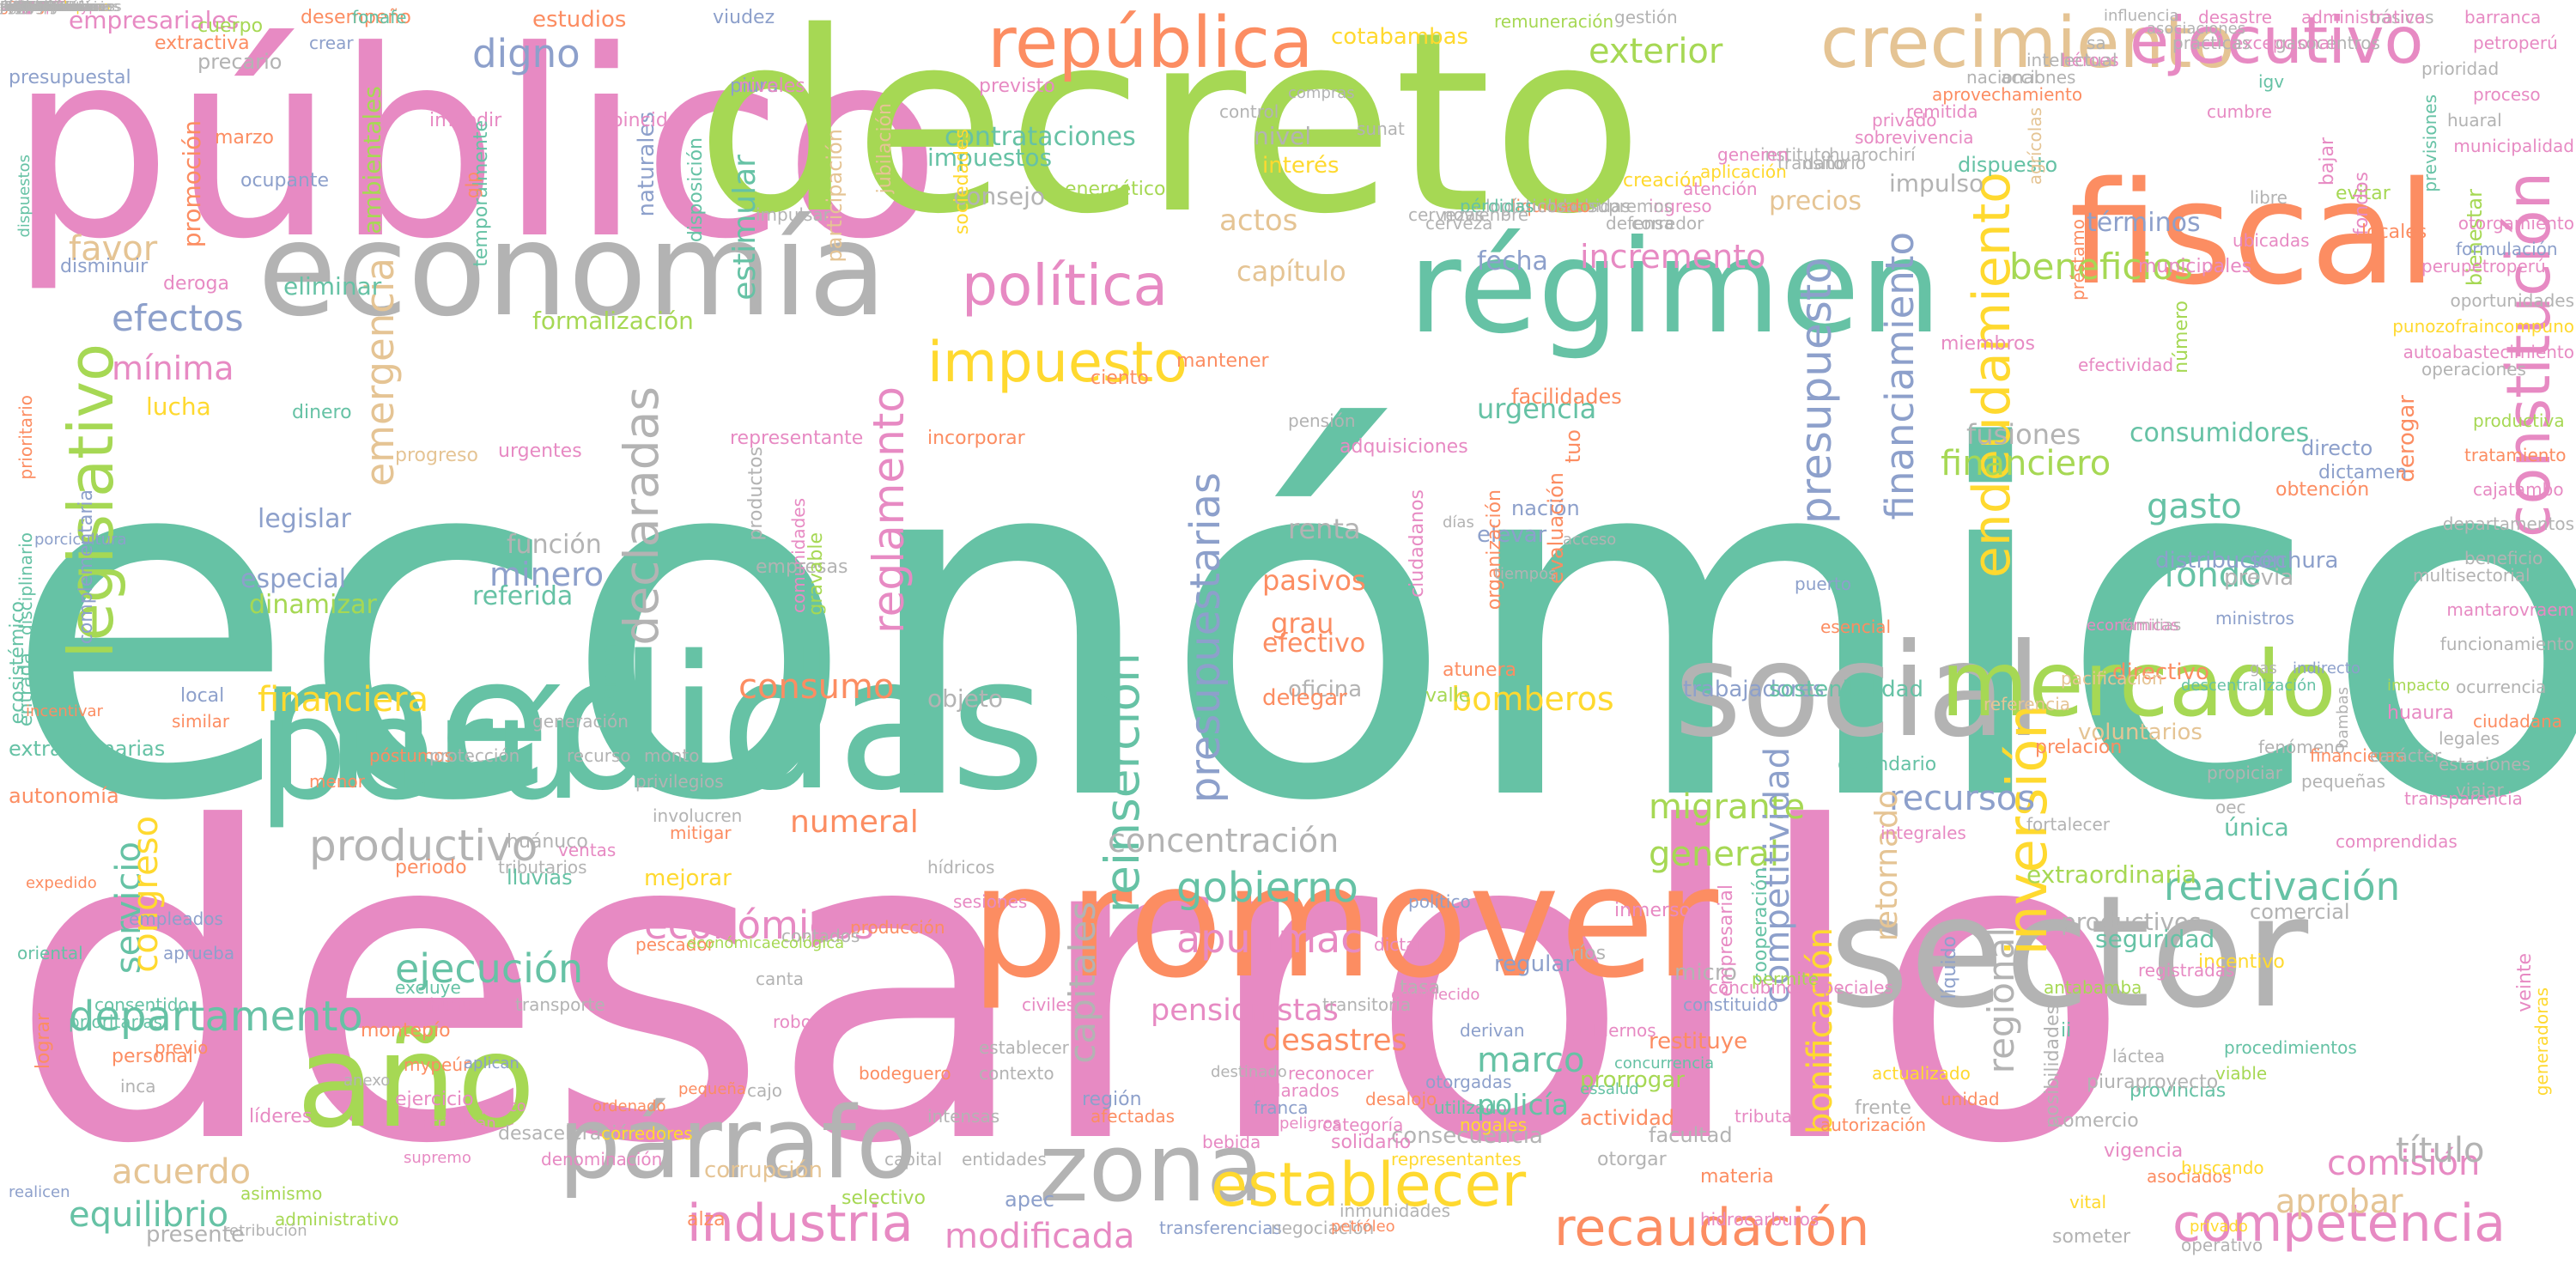 This screenshot has height=1288, width=2576. I want to click on word-literal: literal, so click(19, 7).